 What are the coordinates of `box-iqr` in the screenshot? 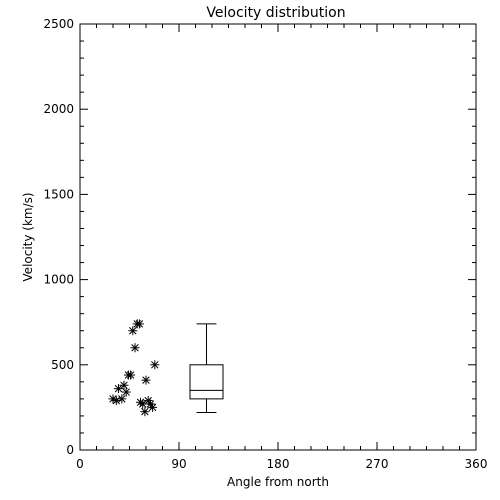 It's located at (206, 382).